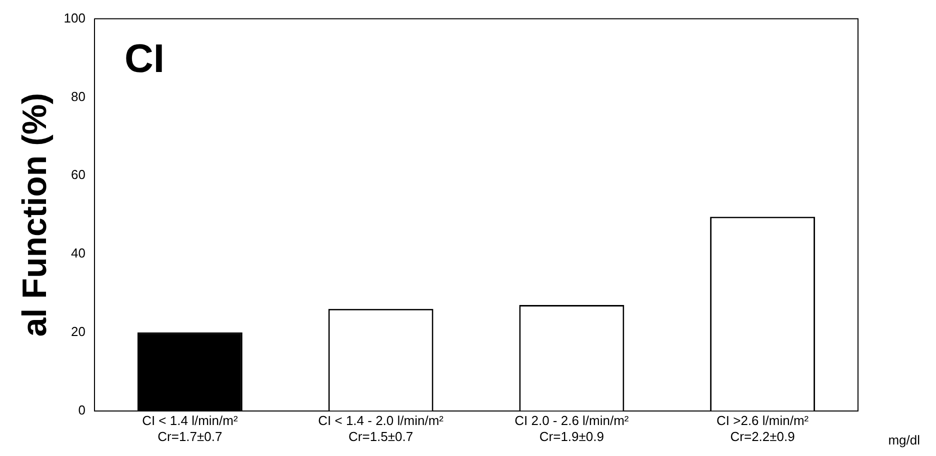  What do you see at coordinates (190, 428) in the screenshot?
I see `x-tick-label: CI < 1.4 l/min/m² Cr=1.7±0.7` at bounding box center [190, 428].